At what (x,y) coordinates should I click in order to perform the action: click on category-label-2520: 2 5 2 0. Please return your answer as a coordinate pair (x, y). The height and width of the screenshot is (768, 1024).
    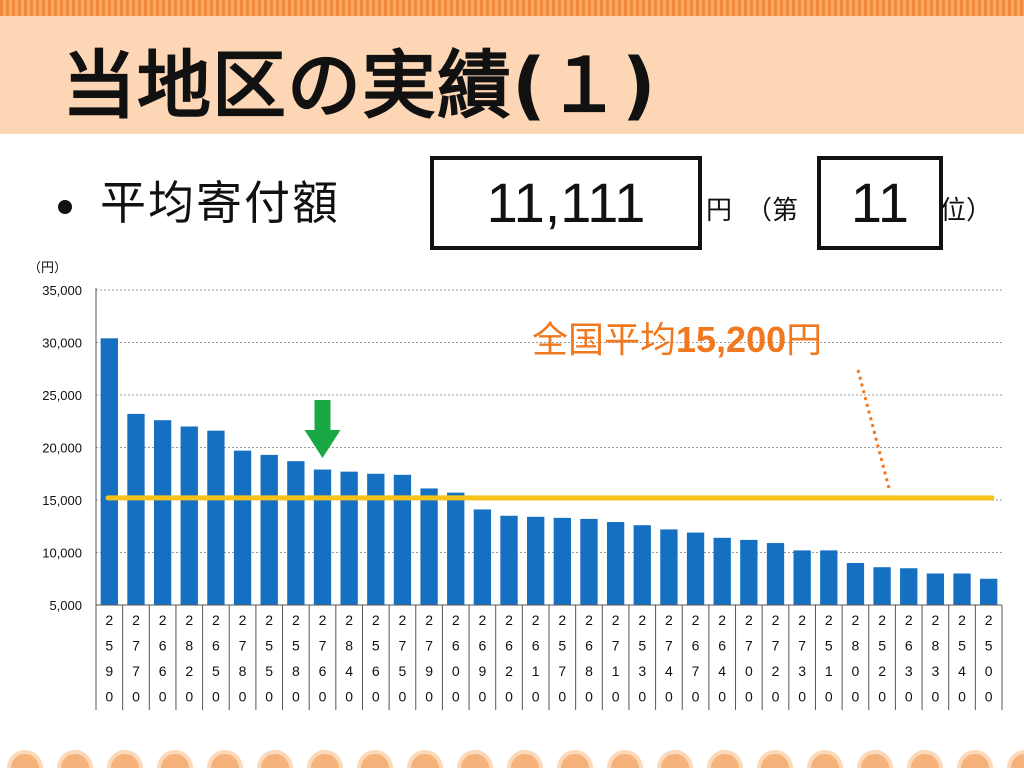
    Looking at the image, I should click on (882, 658).